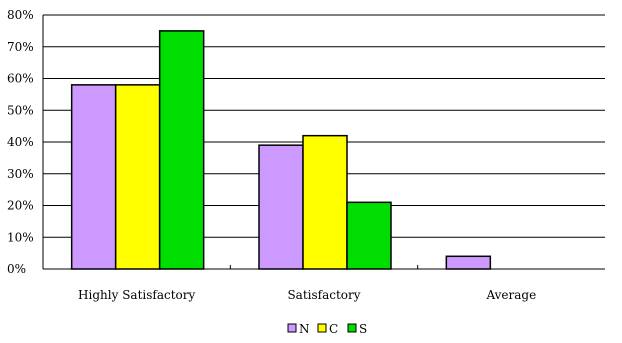 Image resolution: width=622 pixels, height=343 pixels. I want to click on x-category-label: Average, so click(510, 295).